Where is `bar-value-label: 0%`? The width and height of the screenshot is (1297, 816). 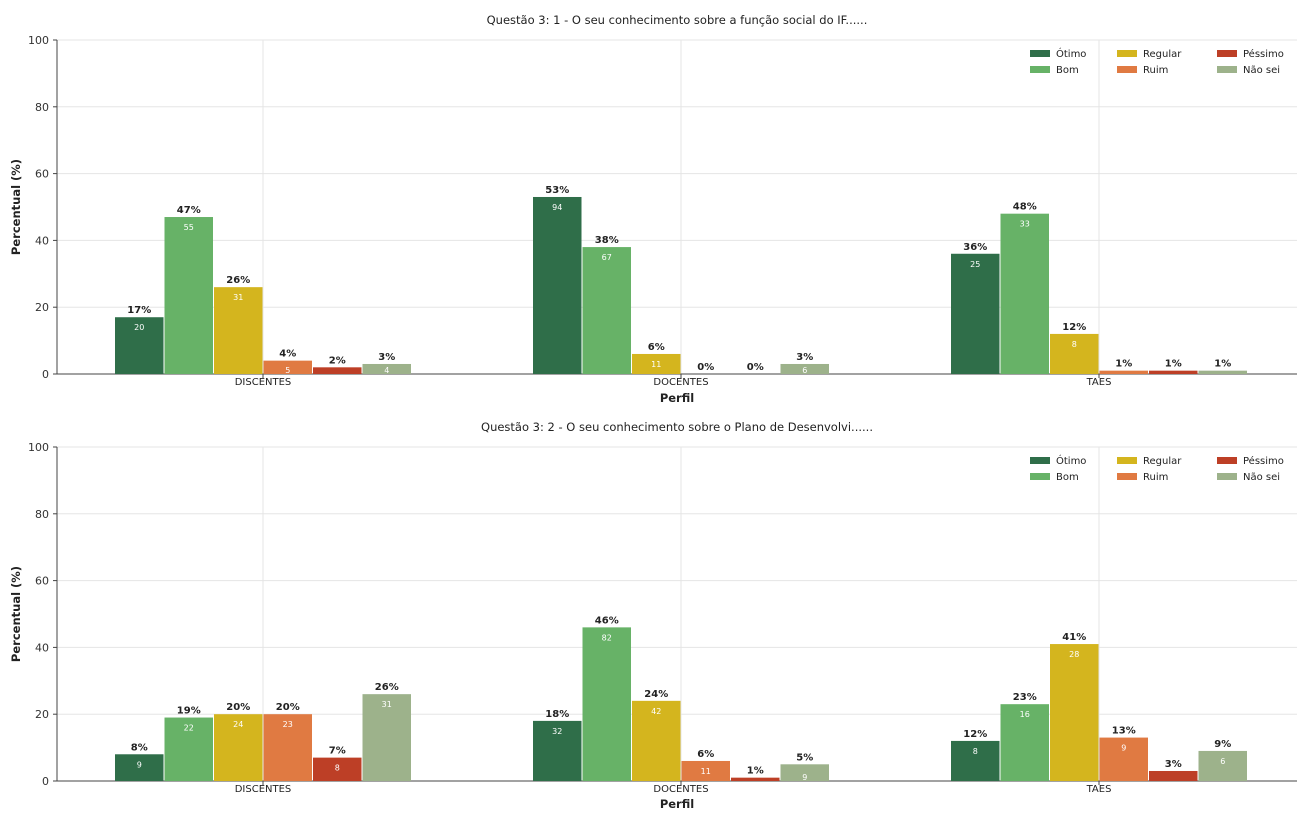 bar-value-label: 0% is located at coordinates (755, 367).